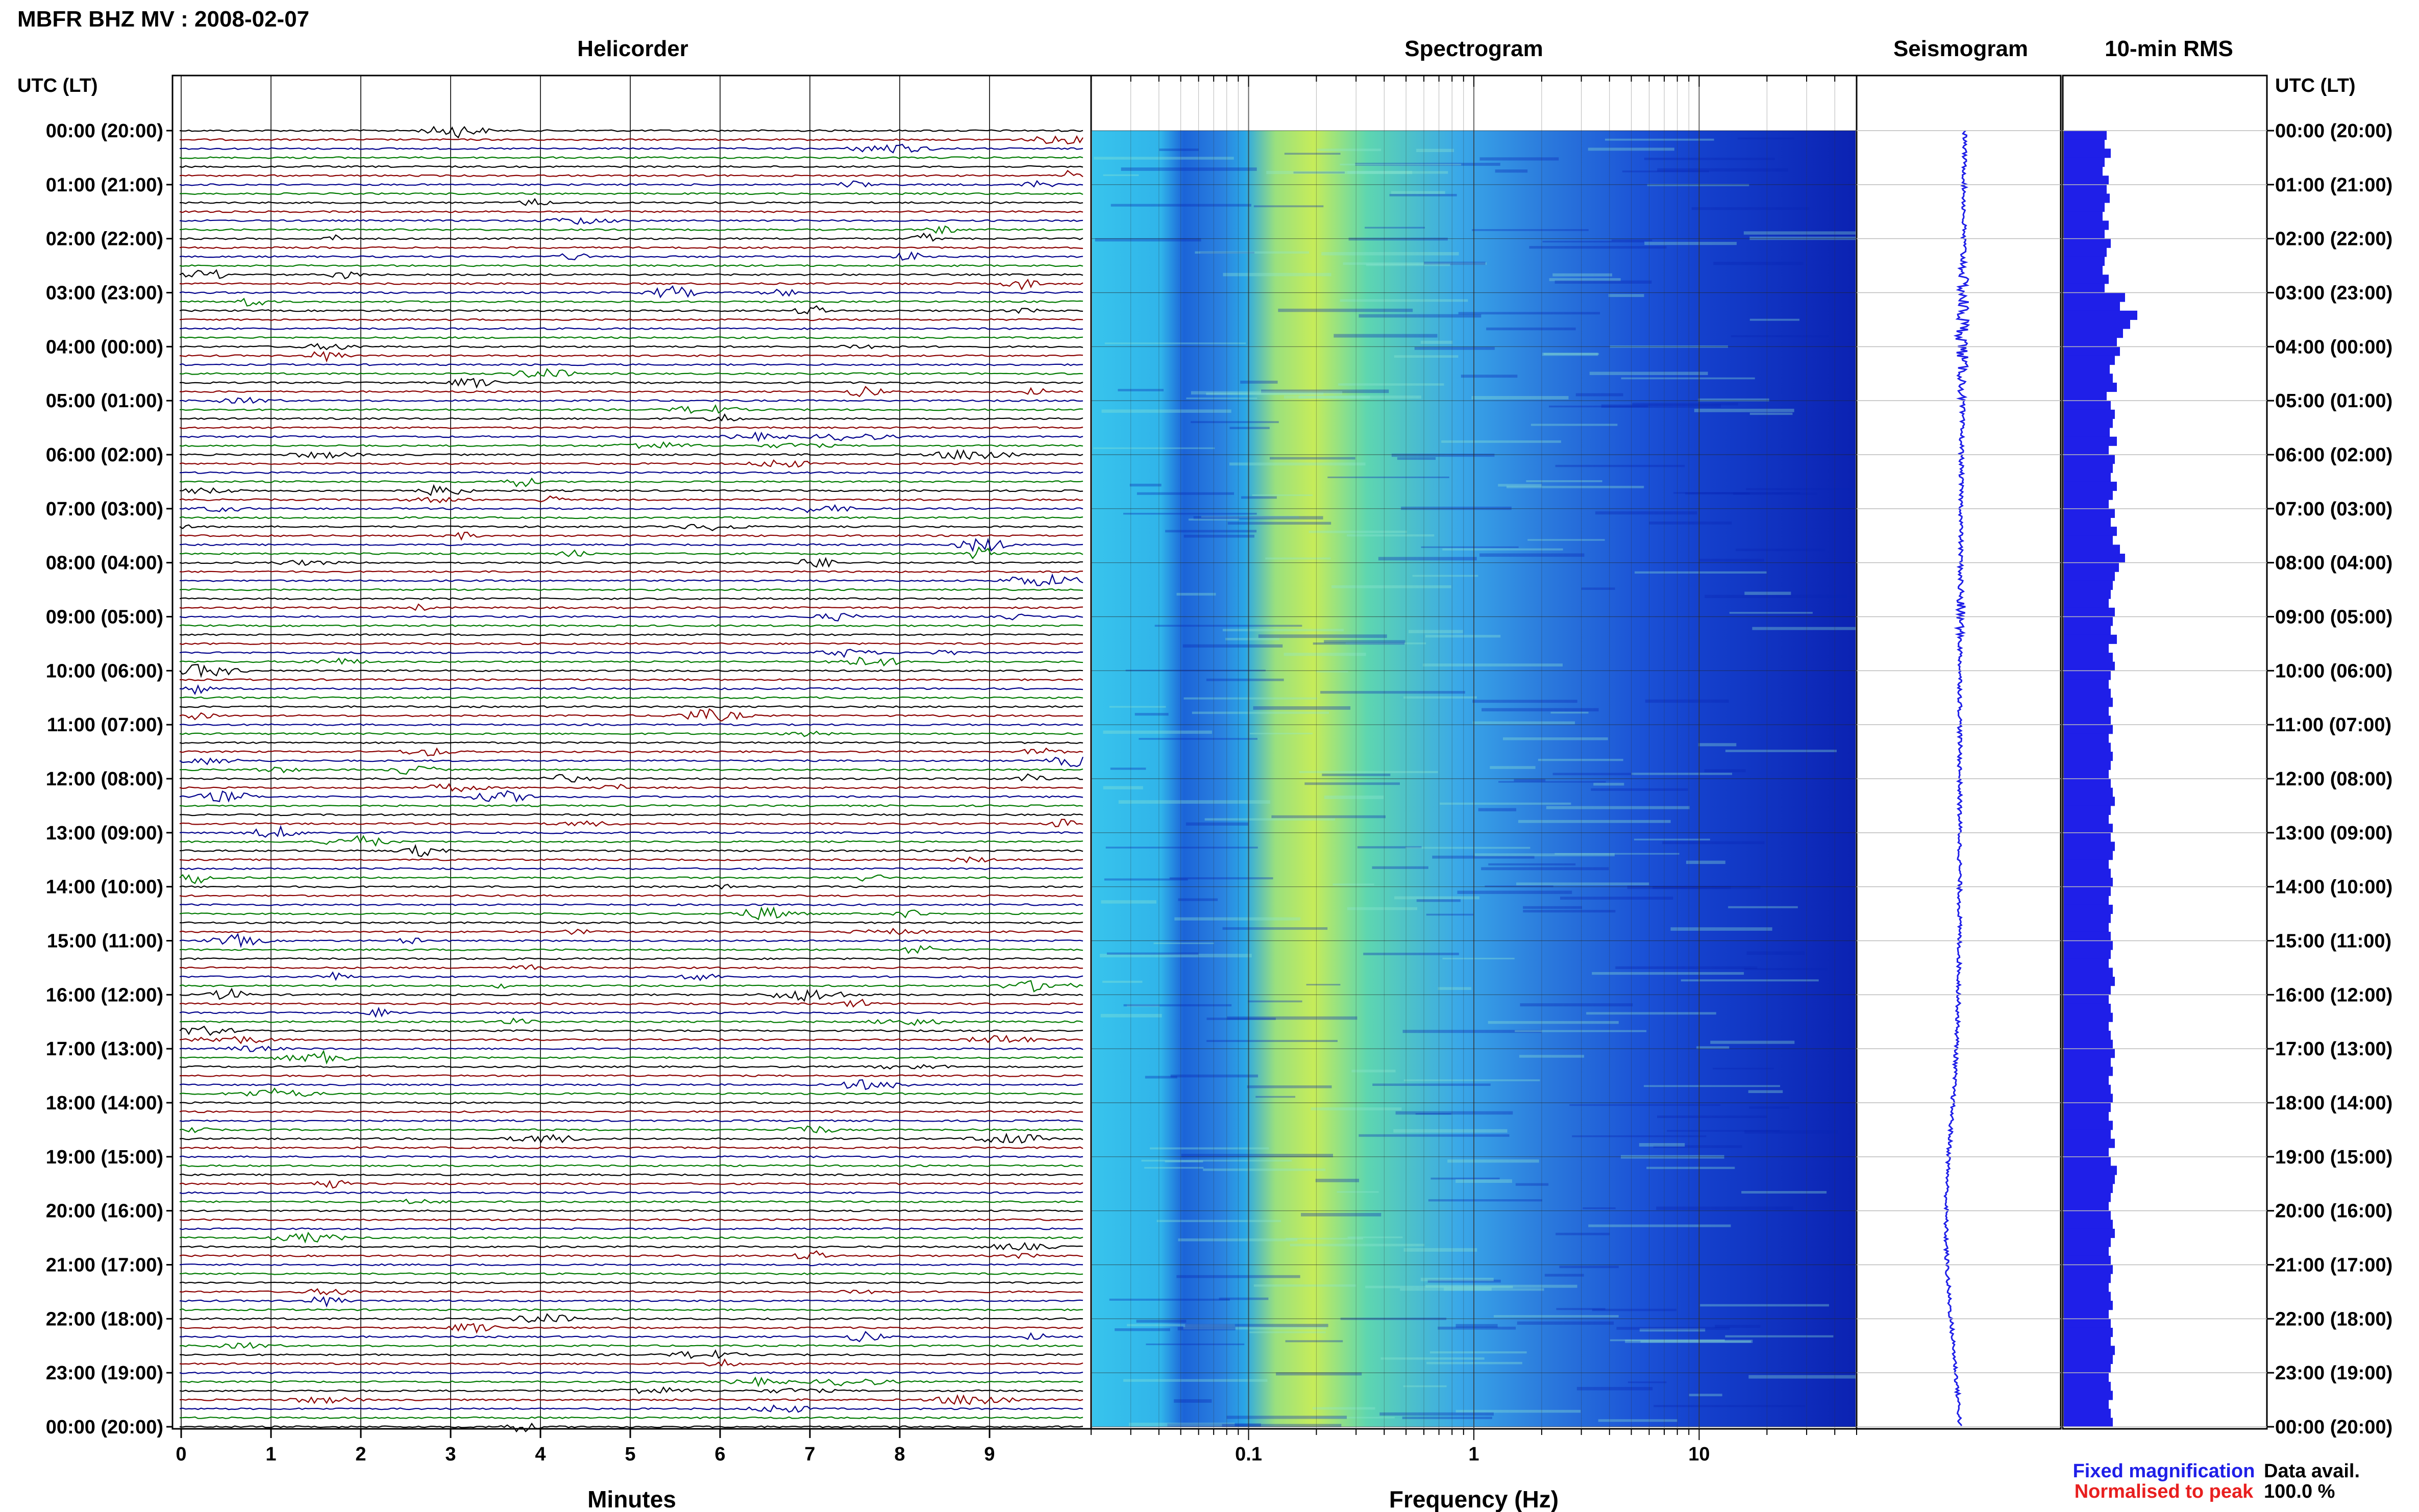  I want to click on helicorder-tick-label: 2, so click(360, 1454).